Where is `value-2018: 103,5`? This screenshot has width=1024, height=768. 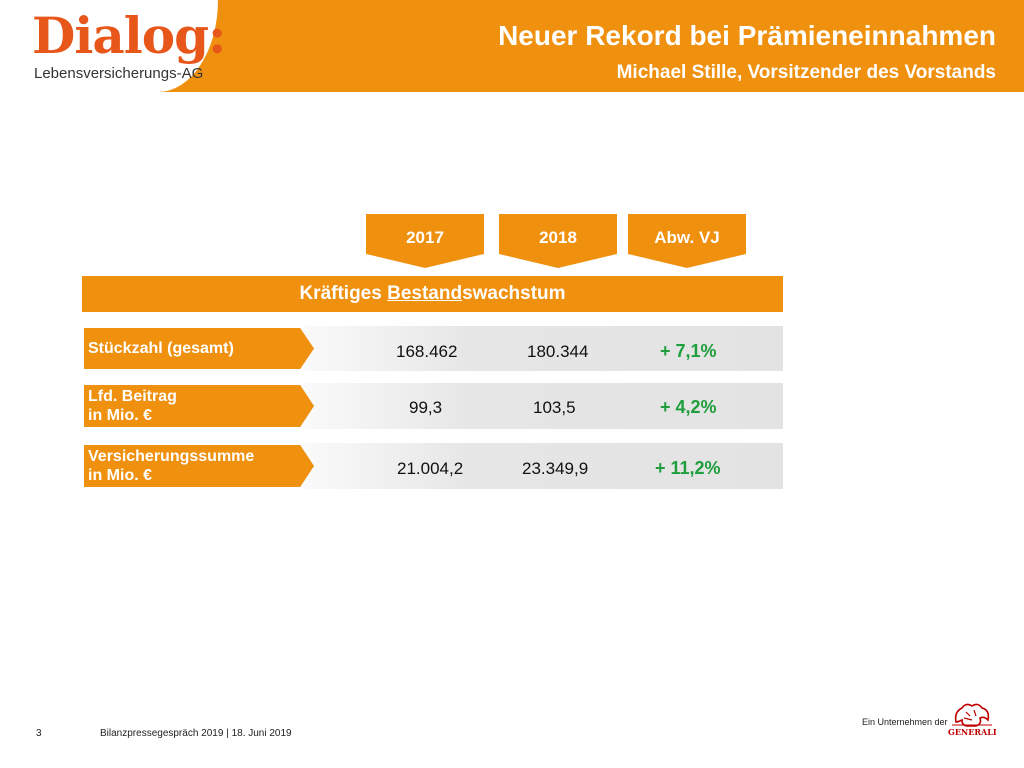
value-2018: 103,5 is located at coordinates (554, 407).